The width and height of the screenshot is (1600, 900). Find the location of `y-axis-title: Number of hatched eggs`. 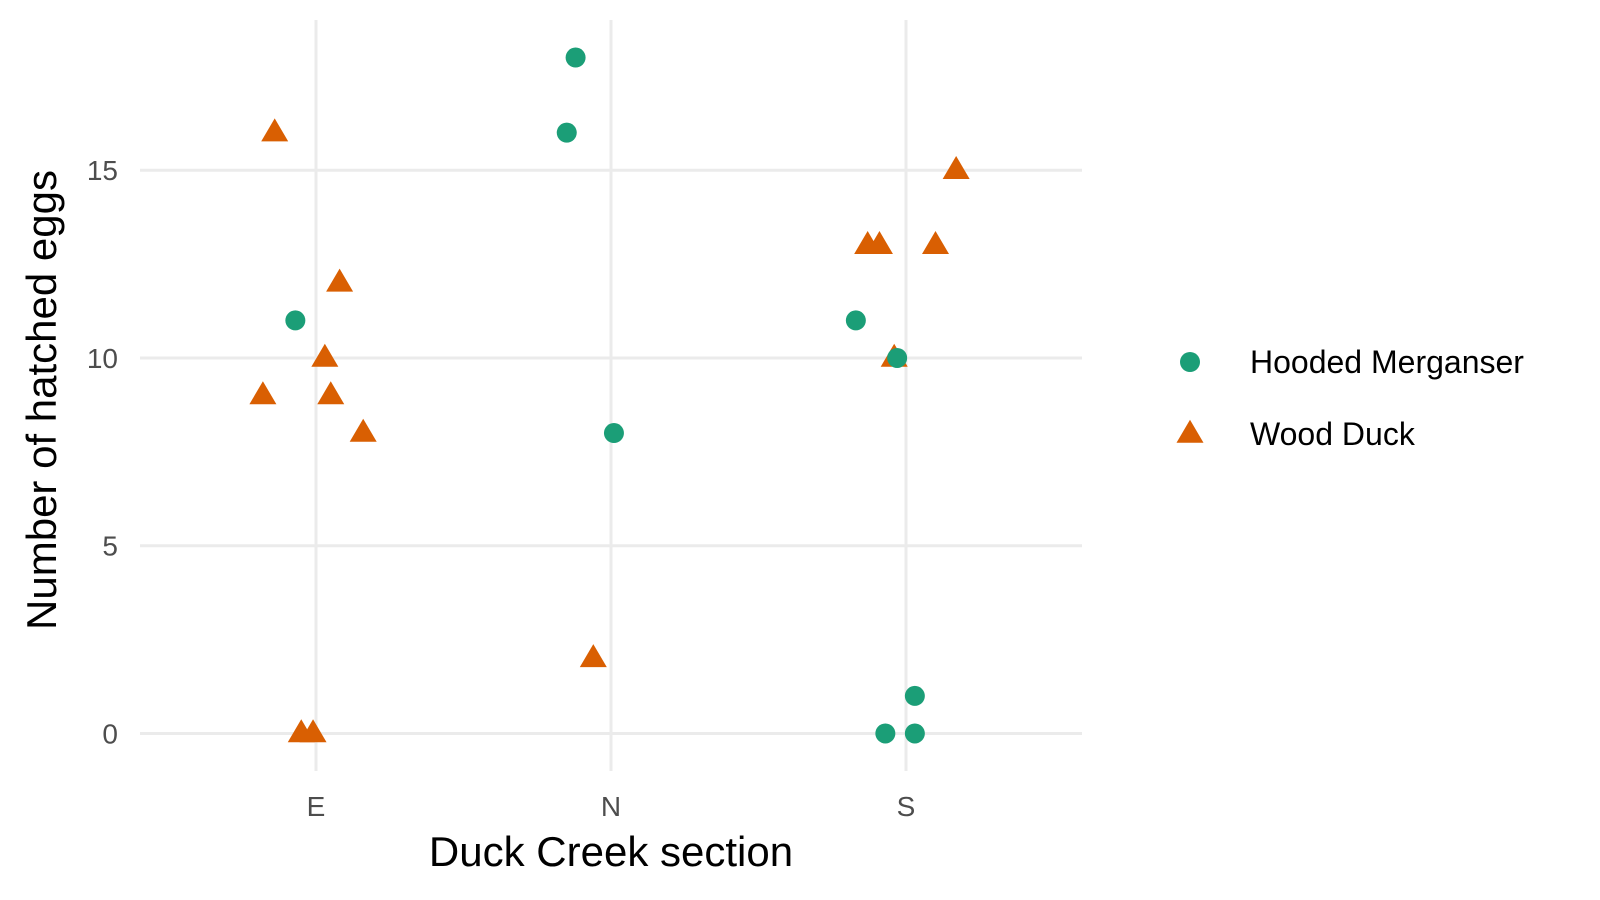

y-axis-title: Number of hatched eggs is located at coordinates (41, 400).